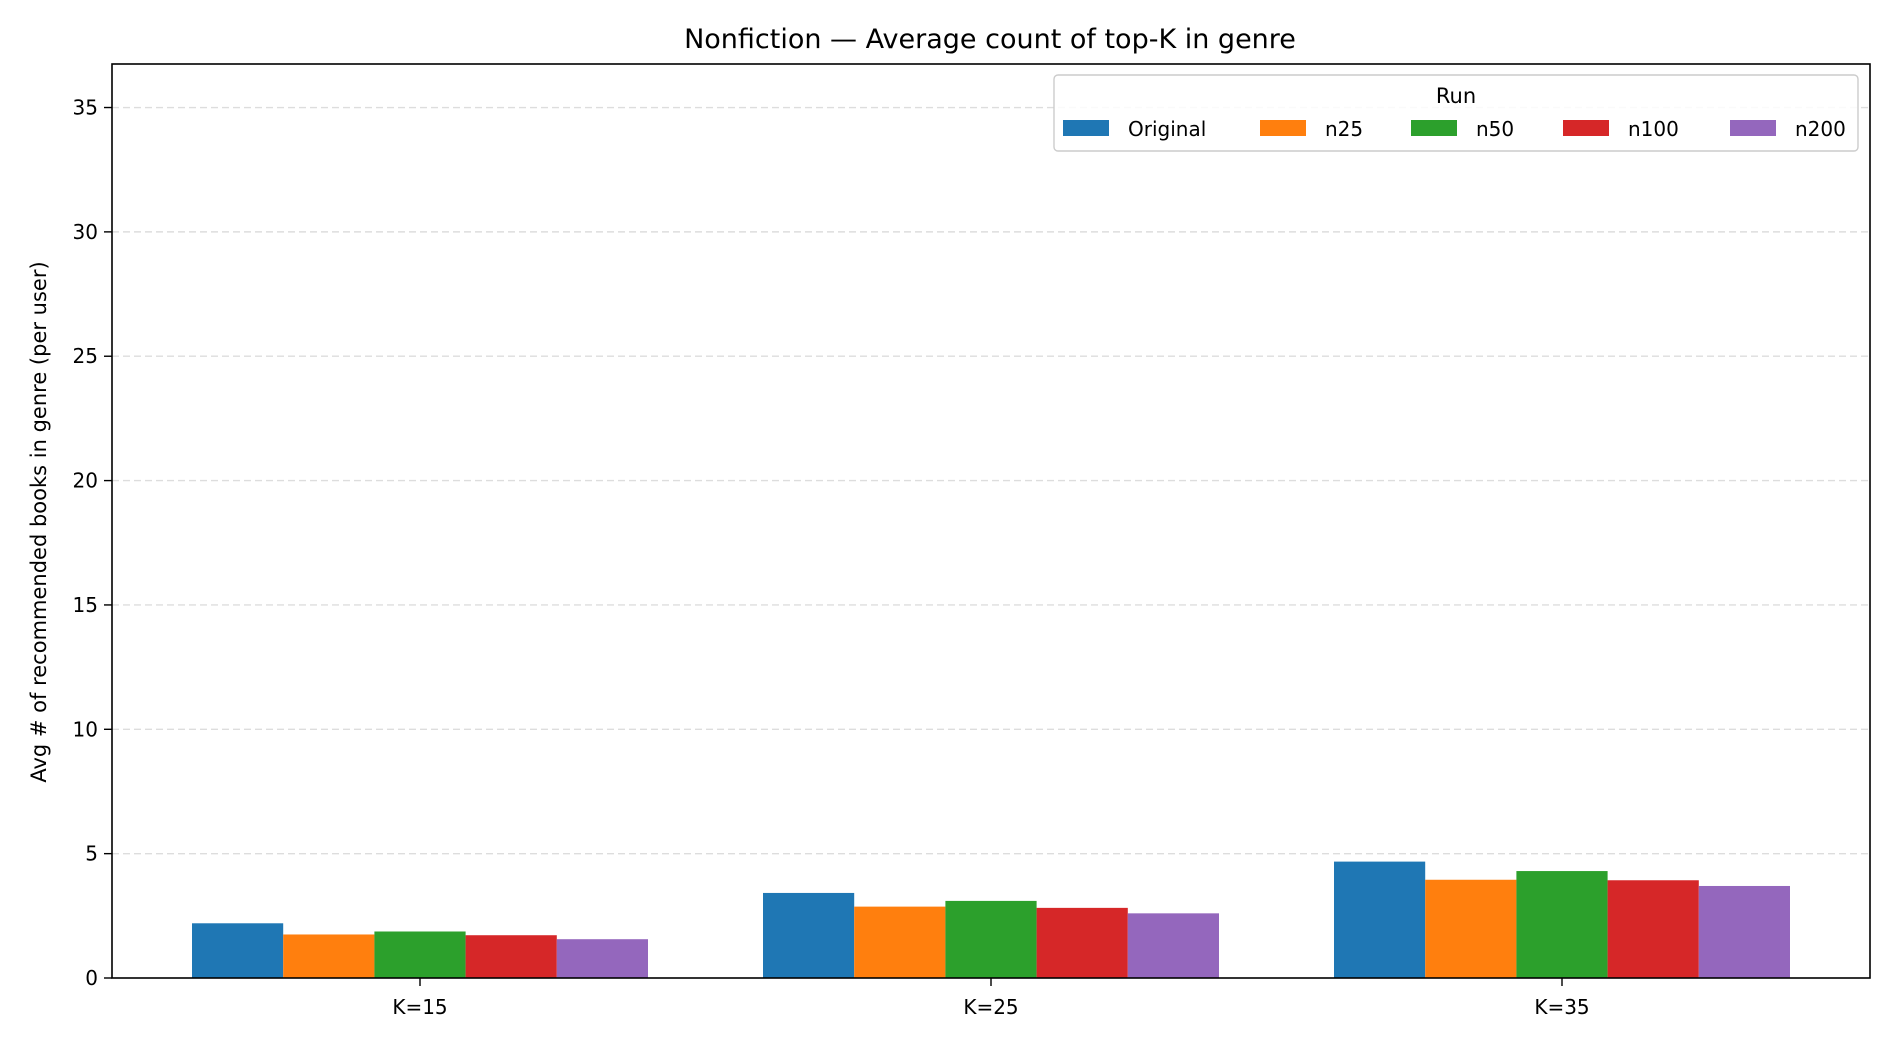  What do you see at coordinates (85, 729) in the screenshot?
I see `y-tick-label: 10` at bounding box center [85, 729].